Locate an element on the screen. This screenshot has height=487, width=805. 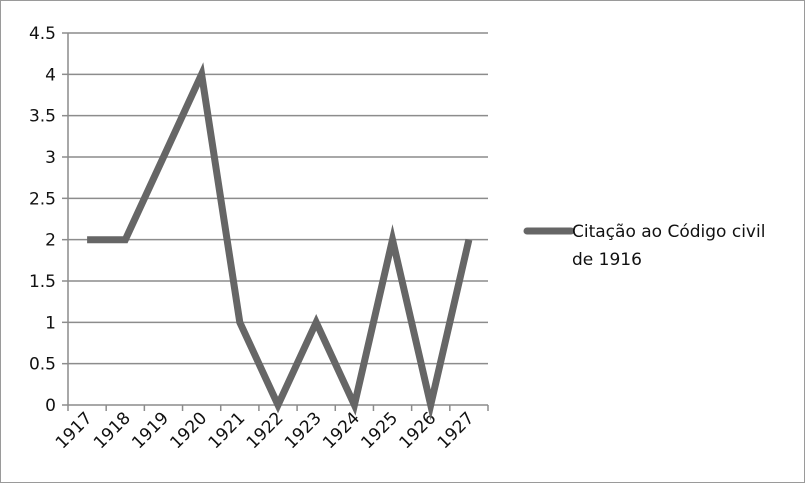
x-tick-label: 1920 is located at coordinates (188, 430).